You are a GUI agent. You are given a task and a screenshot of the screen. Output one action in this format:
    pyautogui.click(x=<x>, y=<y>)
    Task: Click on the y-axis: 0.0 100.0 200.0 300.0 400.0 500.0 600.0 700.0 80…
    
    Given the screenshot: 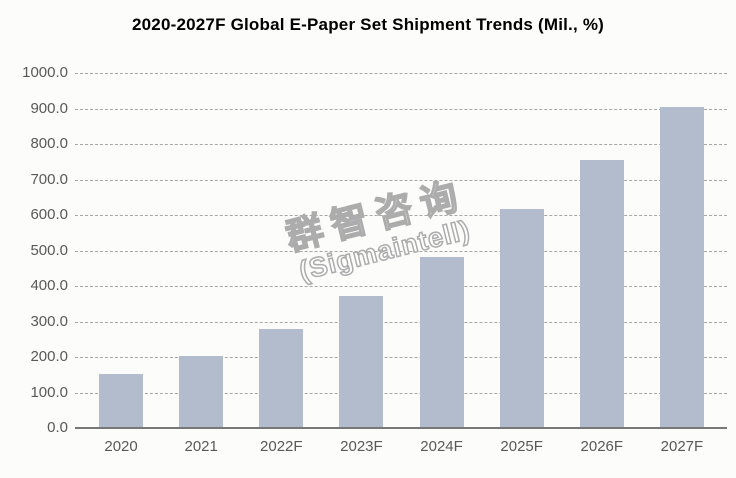 What is the action you would take?
    pyautogui.click(x=34, y=239)
    